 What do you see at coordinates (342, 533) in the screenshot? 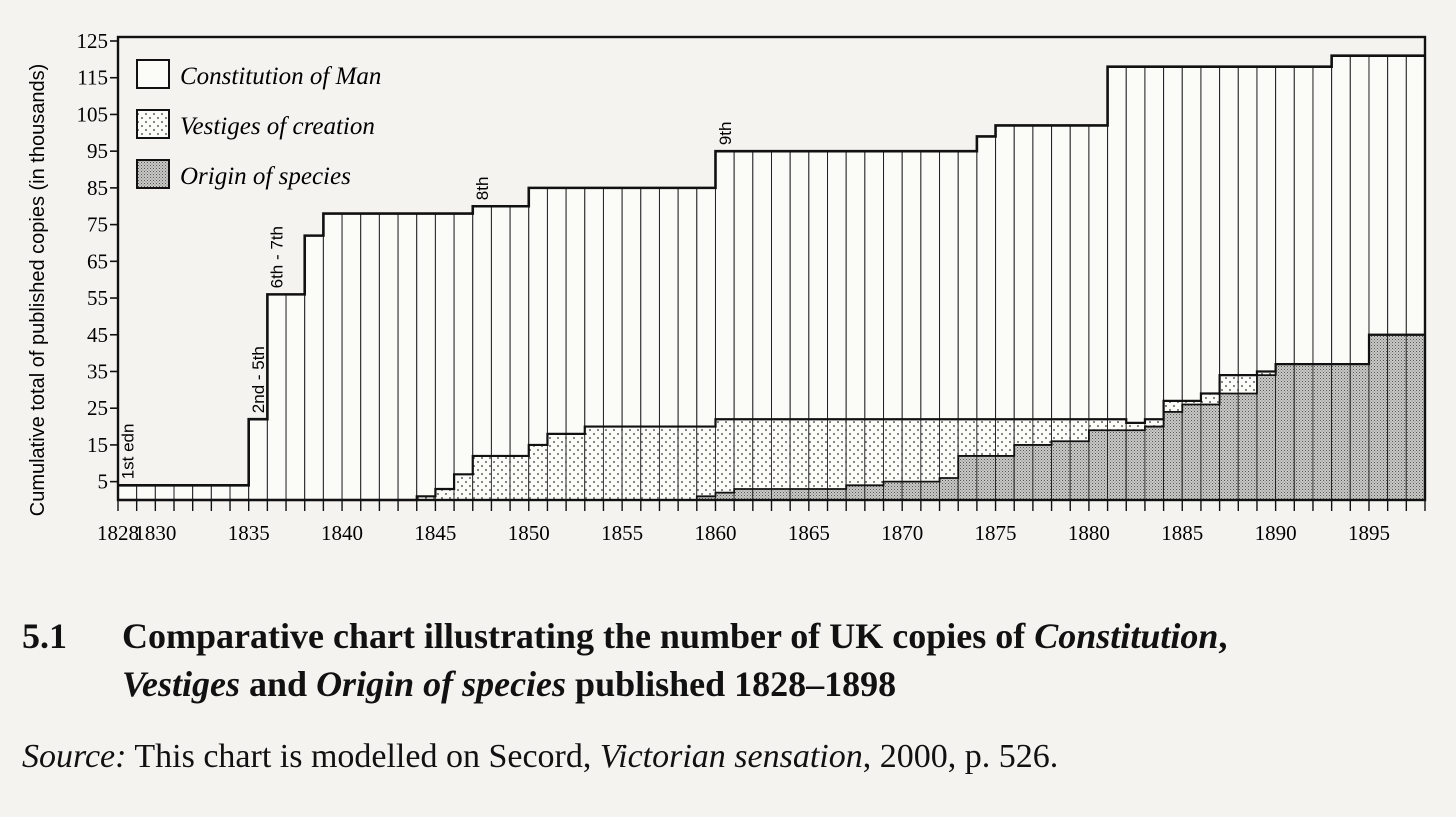
I see `x-tick-label: 1840` at bounding box center [342, 533].